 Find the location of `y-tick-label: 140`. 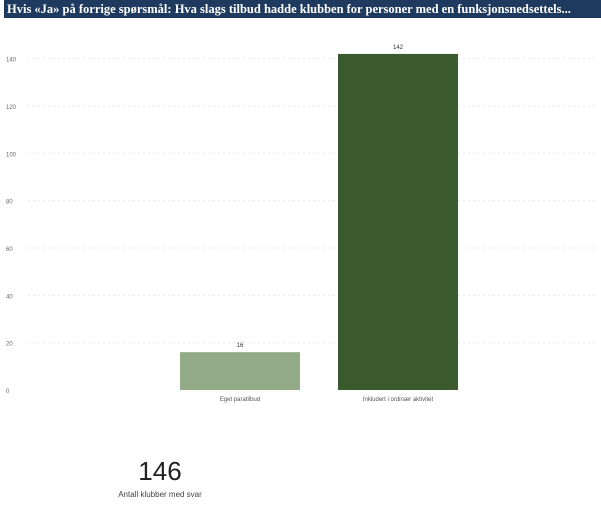

y-tick-label: 140 is located at coordinates (11, 61).